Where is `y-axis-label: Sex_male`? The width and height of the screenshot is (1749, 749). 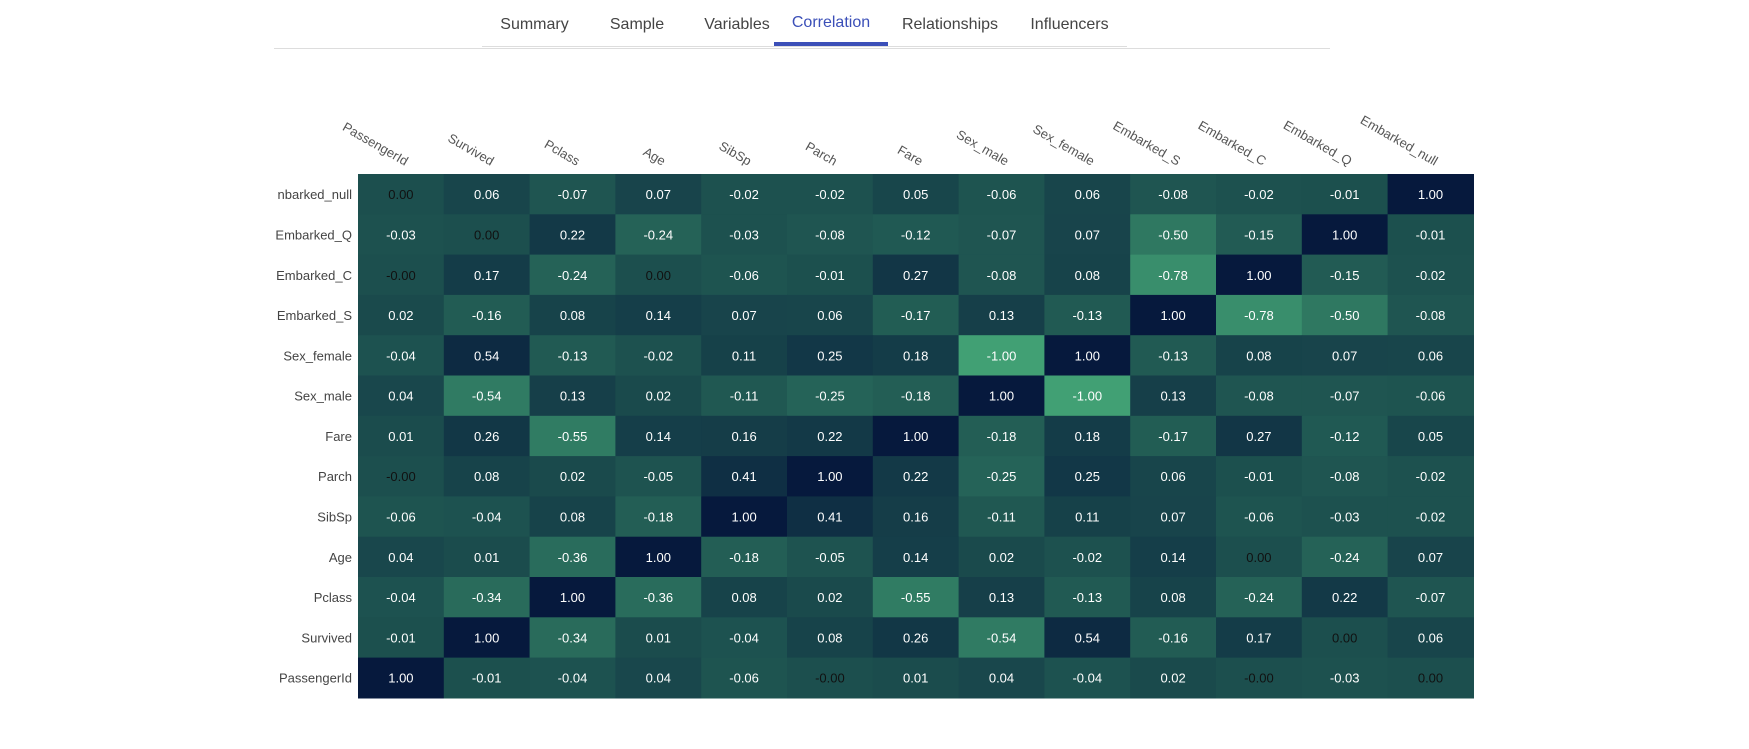 y-axis-label: Sex_male is located at coordinates (323, 396).